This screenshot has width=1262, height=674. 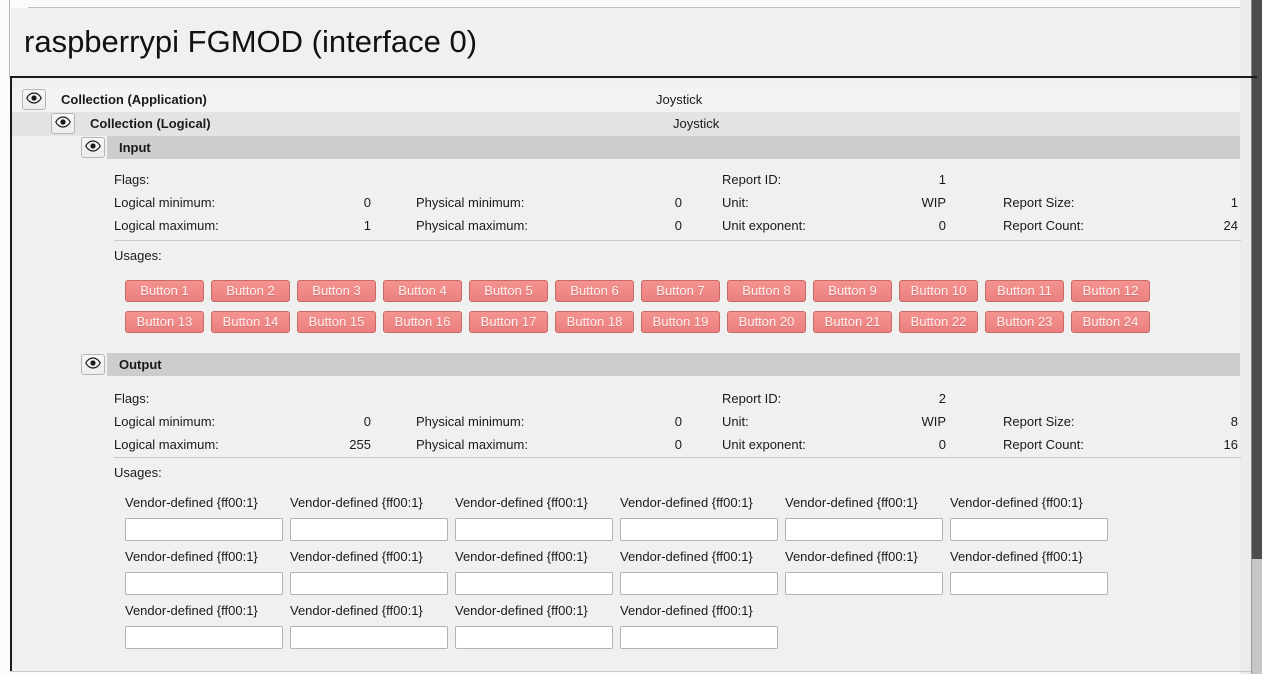 What do you see at coordinates (250, 291) in the screenshot?
I see `usage-button: Button 2` at bounding box center [250, 291].